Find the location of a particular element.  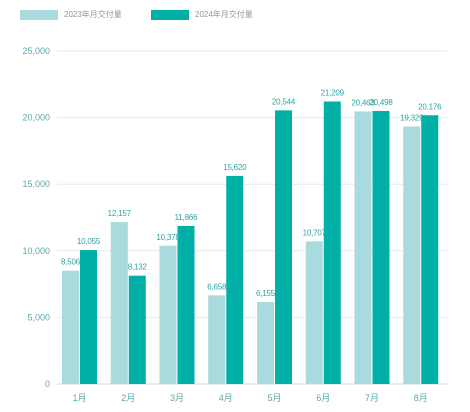

y-tick-label: 0 is located at coordinates (47, 384).